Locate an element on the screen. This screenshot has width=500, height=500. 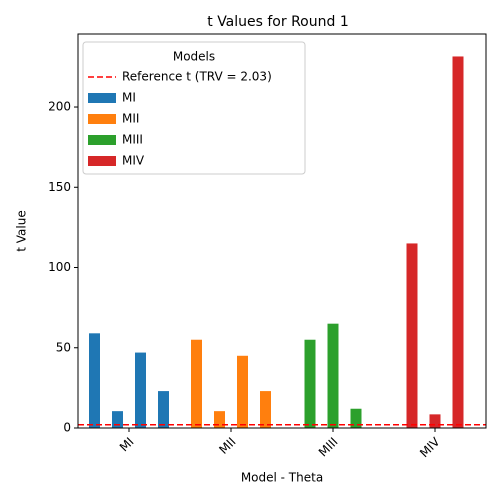
legend-label: MIII is located at coordinates (132, 140).